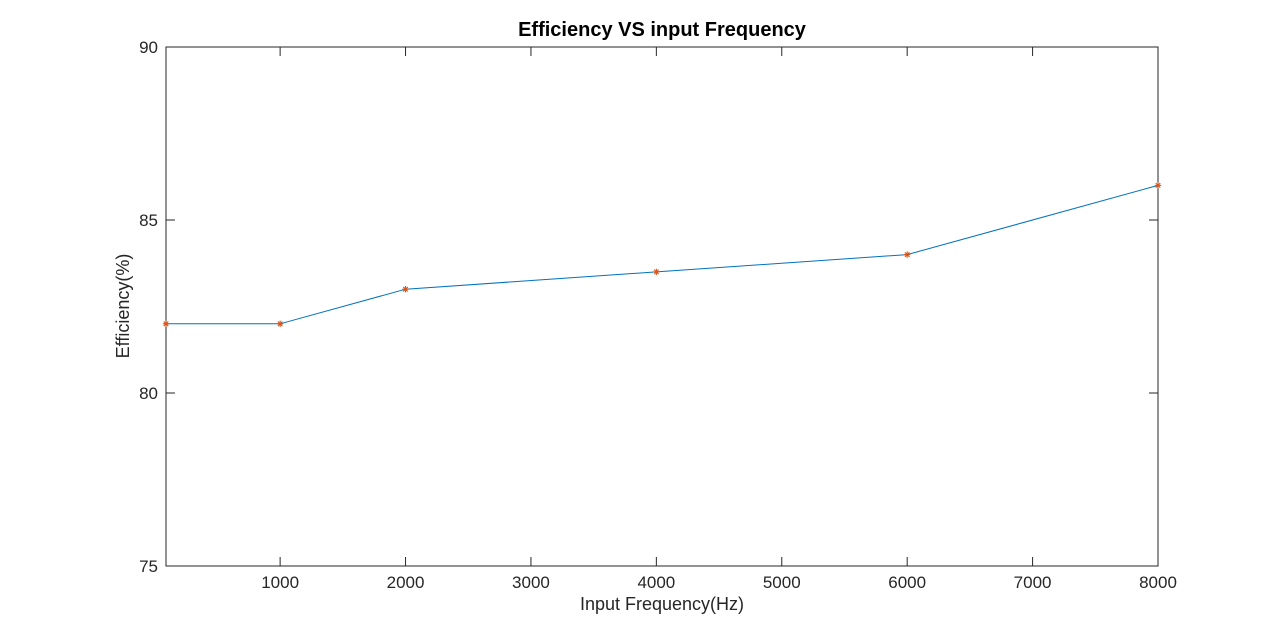  What do you see at coordinates (531, 582) in the screenshot?
I see `x-tick-label: 3000` at bounding box center [531, 582].